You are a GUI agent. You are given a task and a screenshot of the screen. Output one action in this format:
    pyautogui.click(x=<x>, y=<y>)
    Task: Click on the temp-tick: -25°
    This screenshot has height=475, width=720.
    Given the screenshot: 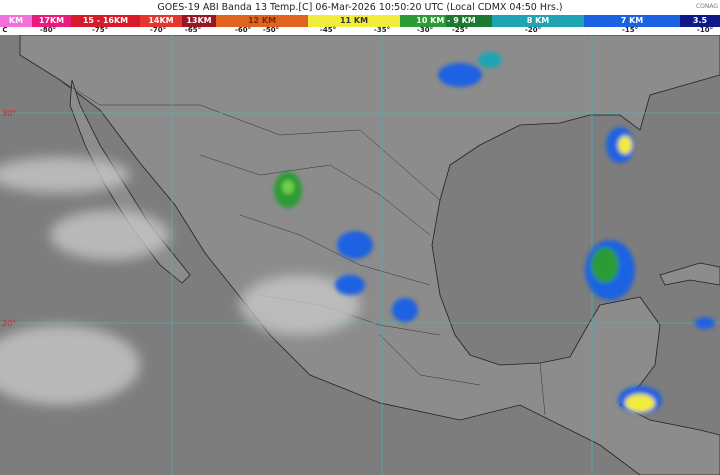 What is the action you would take?
    pyautogui.click(x=460, y=30)
    